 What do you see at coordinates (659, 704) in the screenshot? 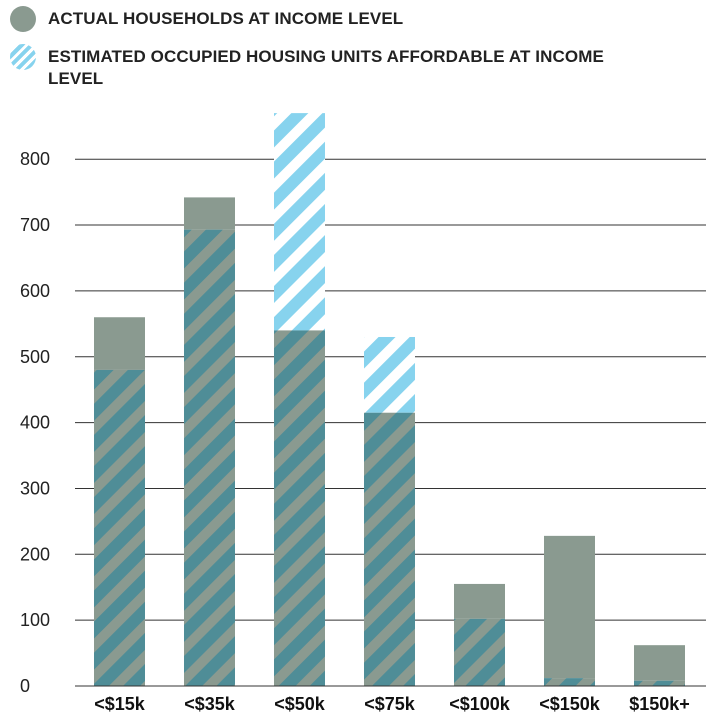
I see `x-category-label: $150k+` at bounding box center [659, 704].